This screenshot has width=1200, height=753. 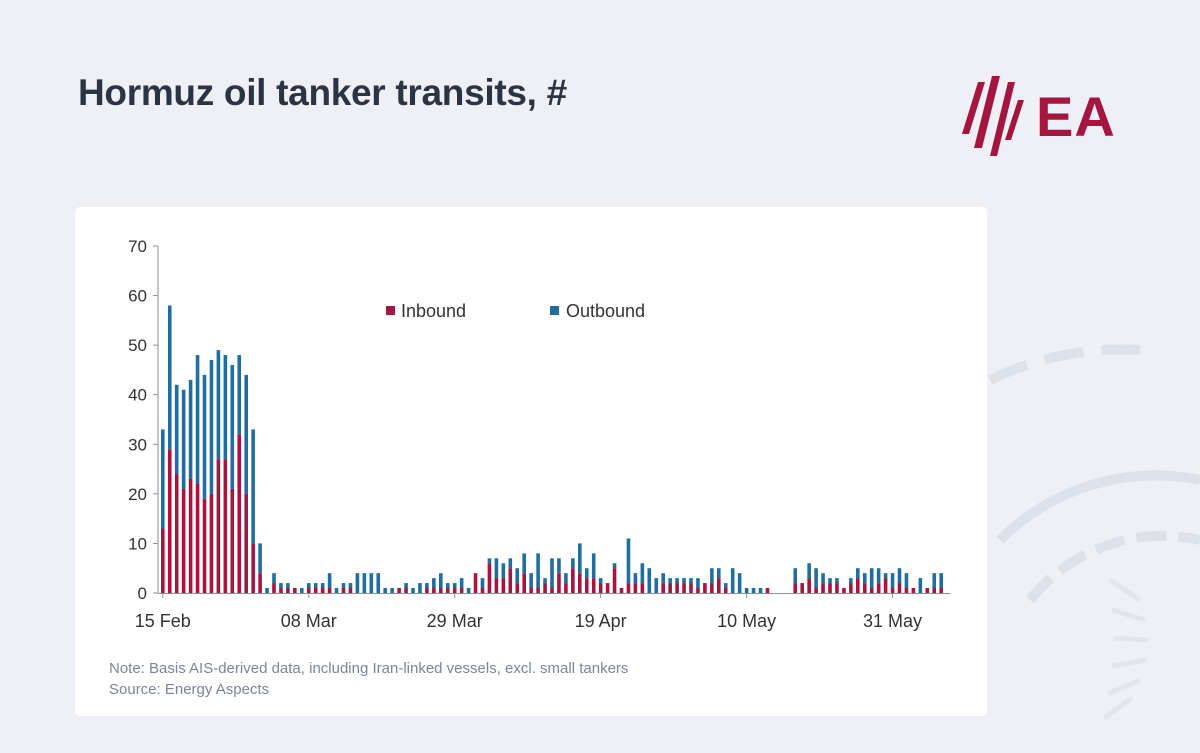 I want to click on y-tick-label: 20, so click(x=137, y=494).